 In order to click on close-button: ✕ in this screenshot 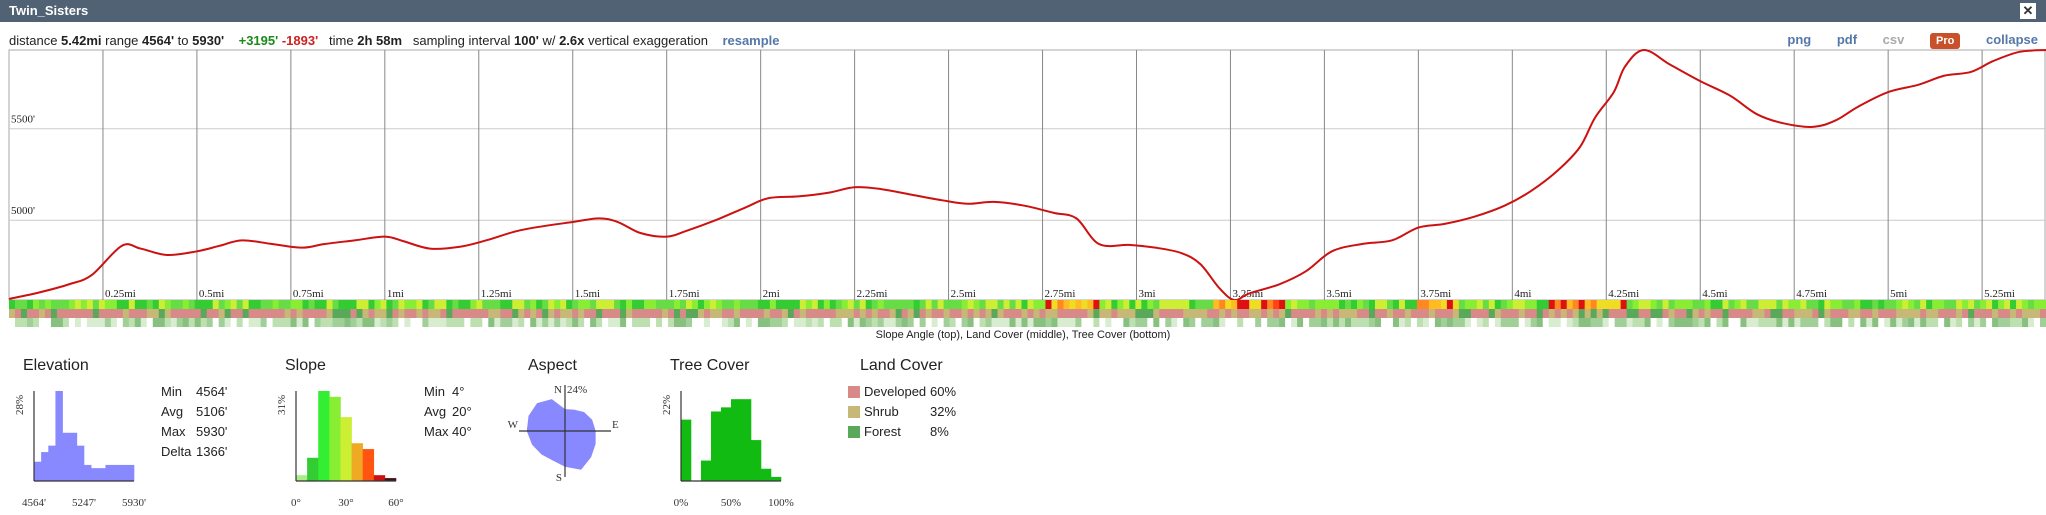, I will do `click(2028, 11)`.